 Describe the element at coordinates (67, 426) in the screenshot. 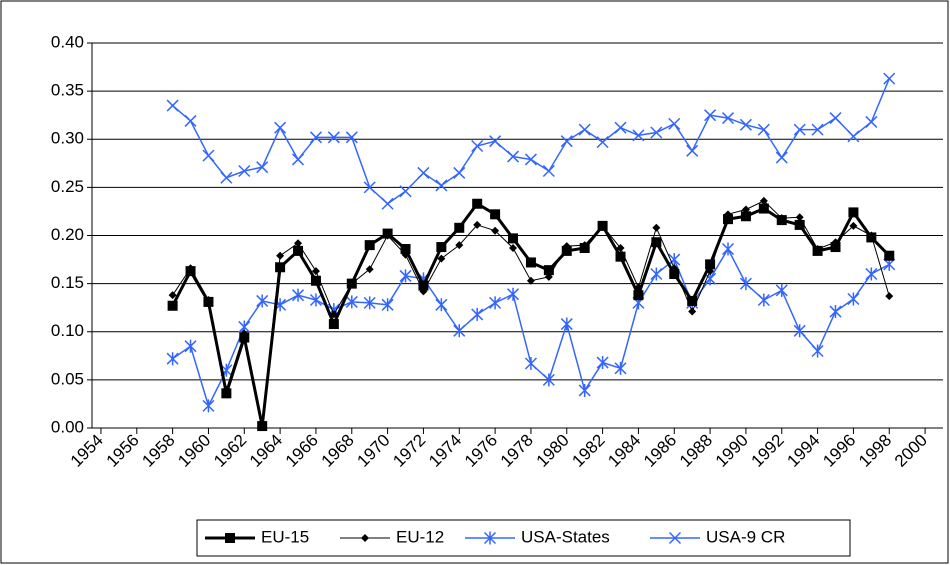

I see `y-tick-label: 0.00` at that location.